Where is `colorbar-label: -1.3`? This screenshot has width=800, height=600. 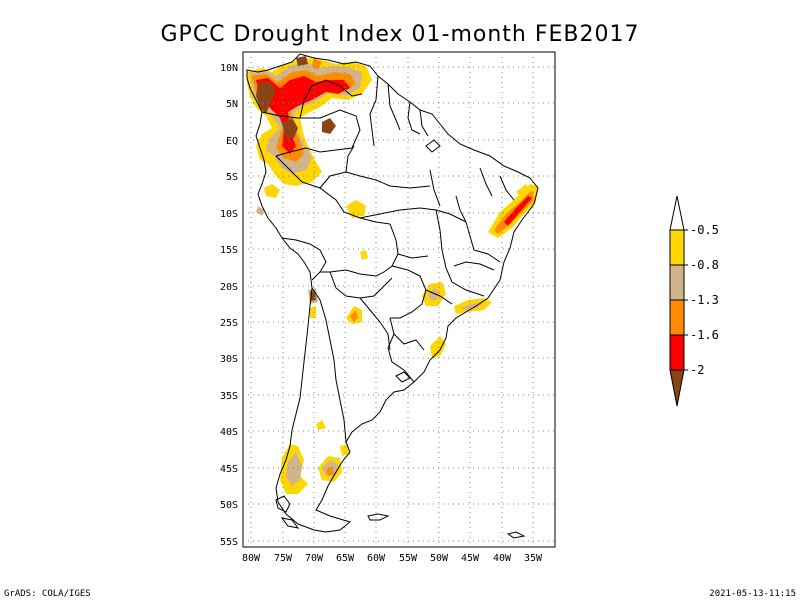
colorbar-label: -1.3 is located at coordinates (704, 300).